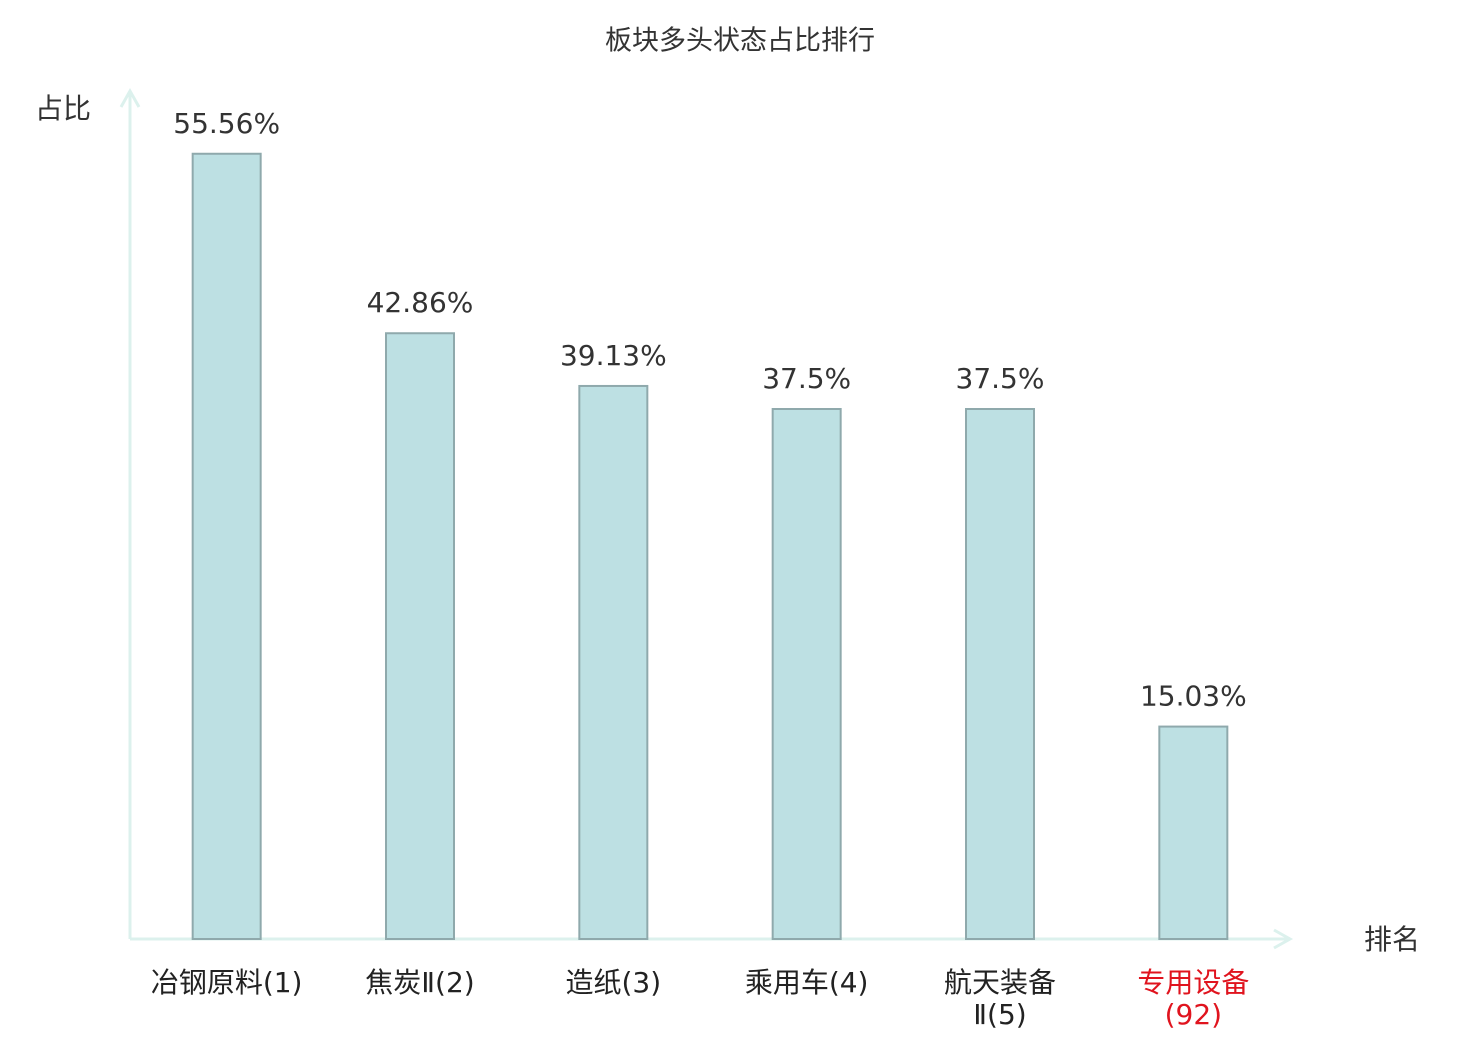 Image resolution: width=1480 pixels, height=1040 pixels. I want to click on x-tick-label: 乘用车(4), so click(806, 982).